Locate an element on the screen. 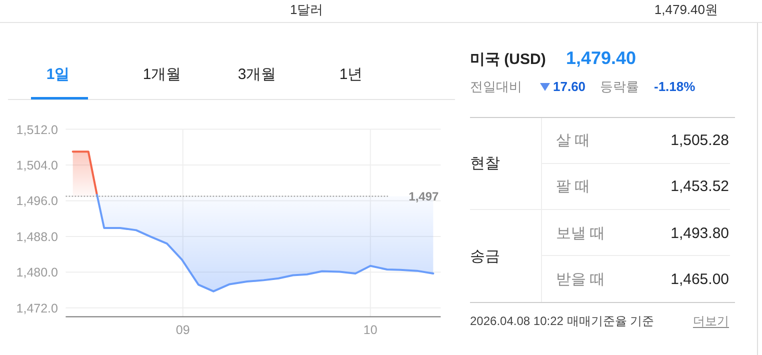 The image size is (762, 355). text: 현찰 is located at coordinates (485, 163).